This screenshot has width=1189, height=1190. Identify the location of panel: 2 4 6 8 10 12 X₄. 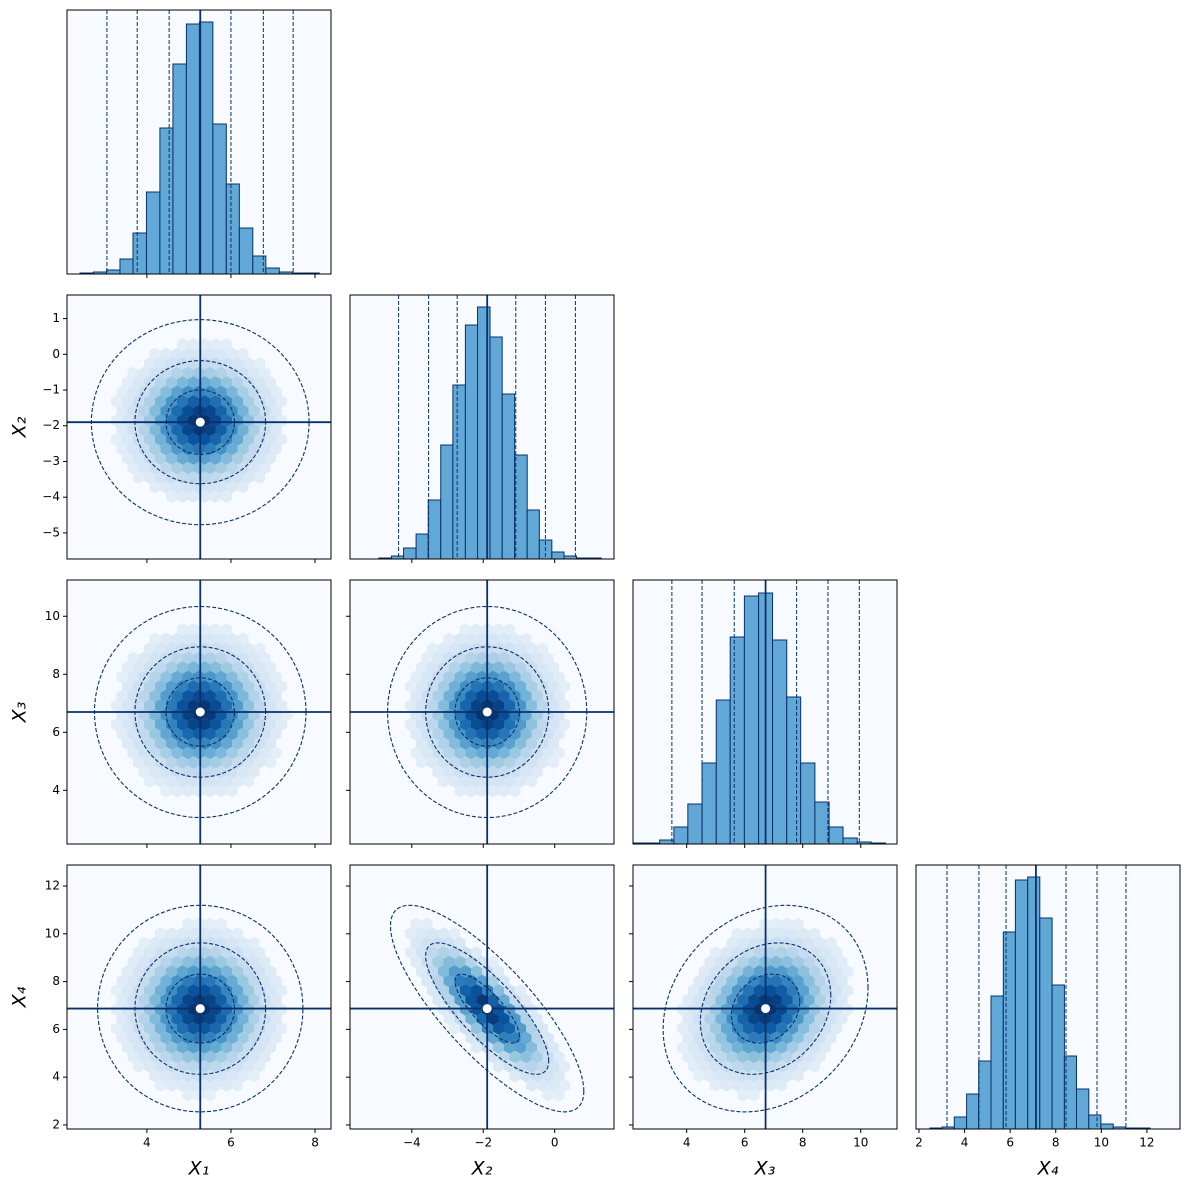
(1048, 1022).